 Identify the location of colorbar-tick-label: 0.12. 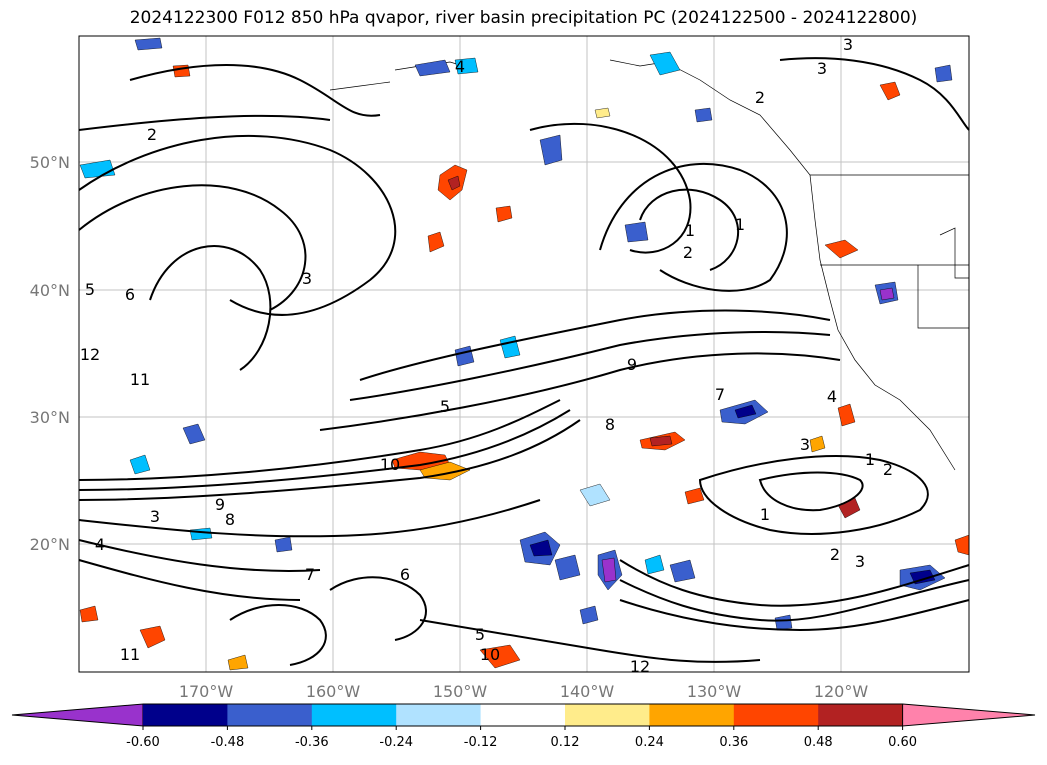
(565, 742).